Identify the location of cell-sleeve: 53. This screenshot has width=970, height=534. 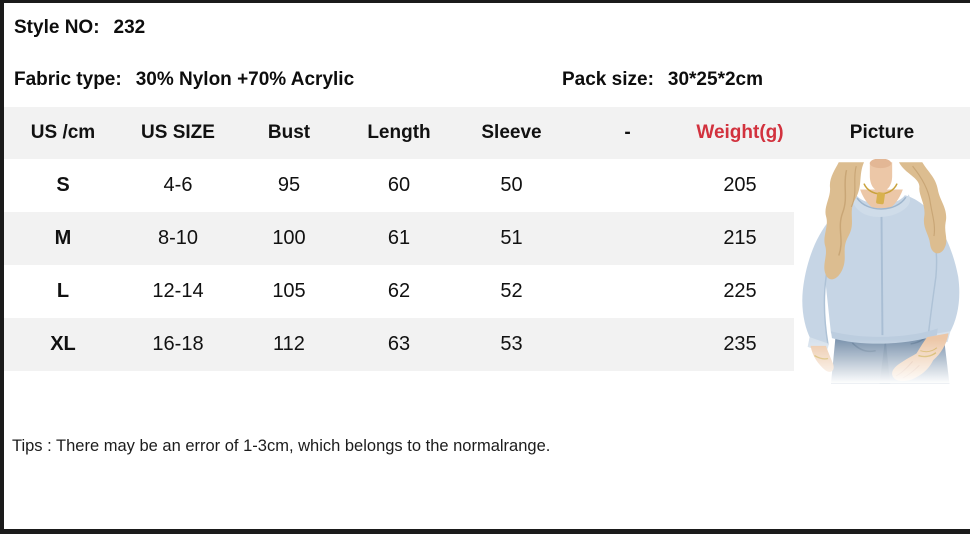
(511, 344).